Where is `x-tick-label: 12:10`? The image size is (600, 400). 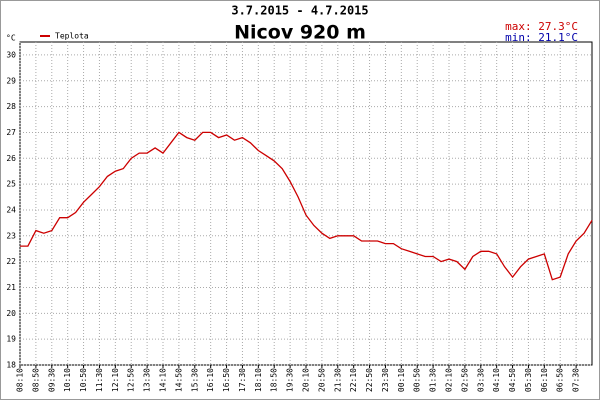 x-tick-label: 12:10 is located at coordinates (115, 380).